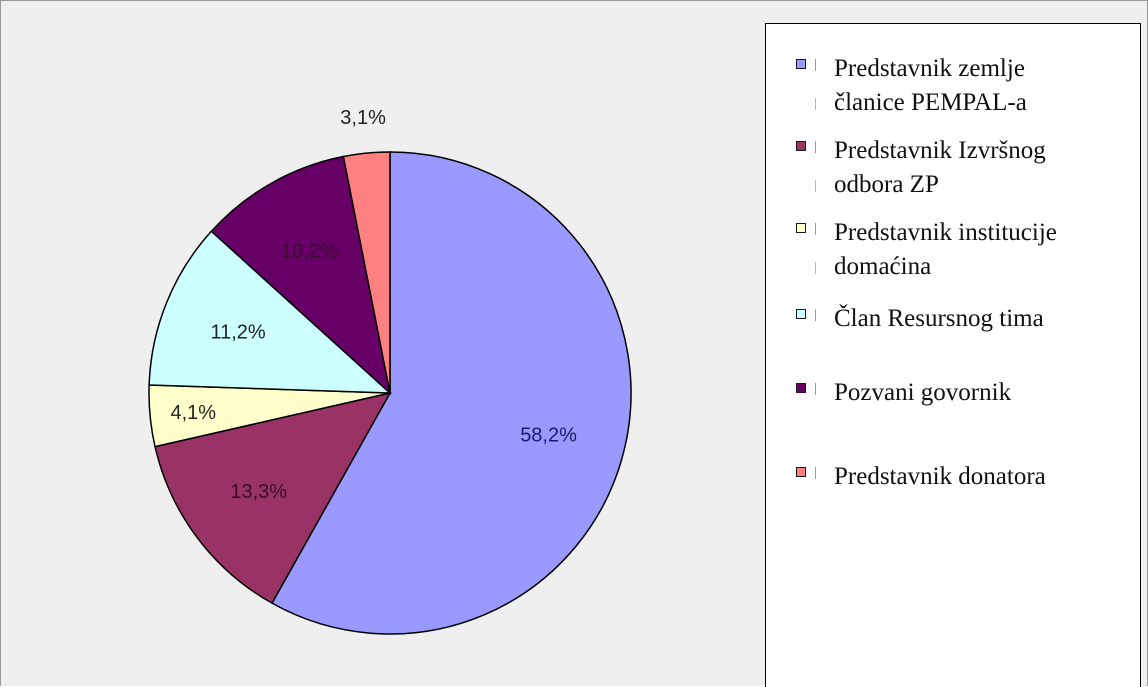 Image resolution: width=1148 pixels, height=687 pixels. What do you see at coordinates (923, 392) in the screenshot?
I see `legend-label: Pozvani govornik` at bounding box center [923, 392].